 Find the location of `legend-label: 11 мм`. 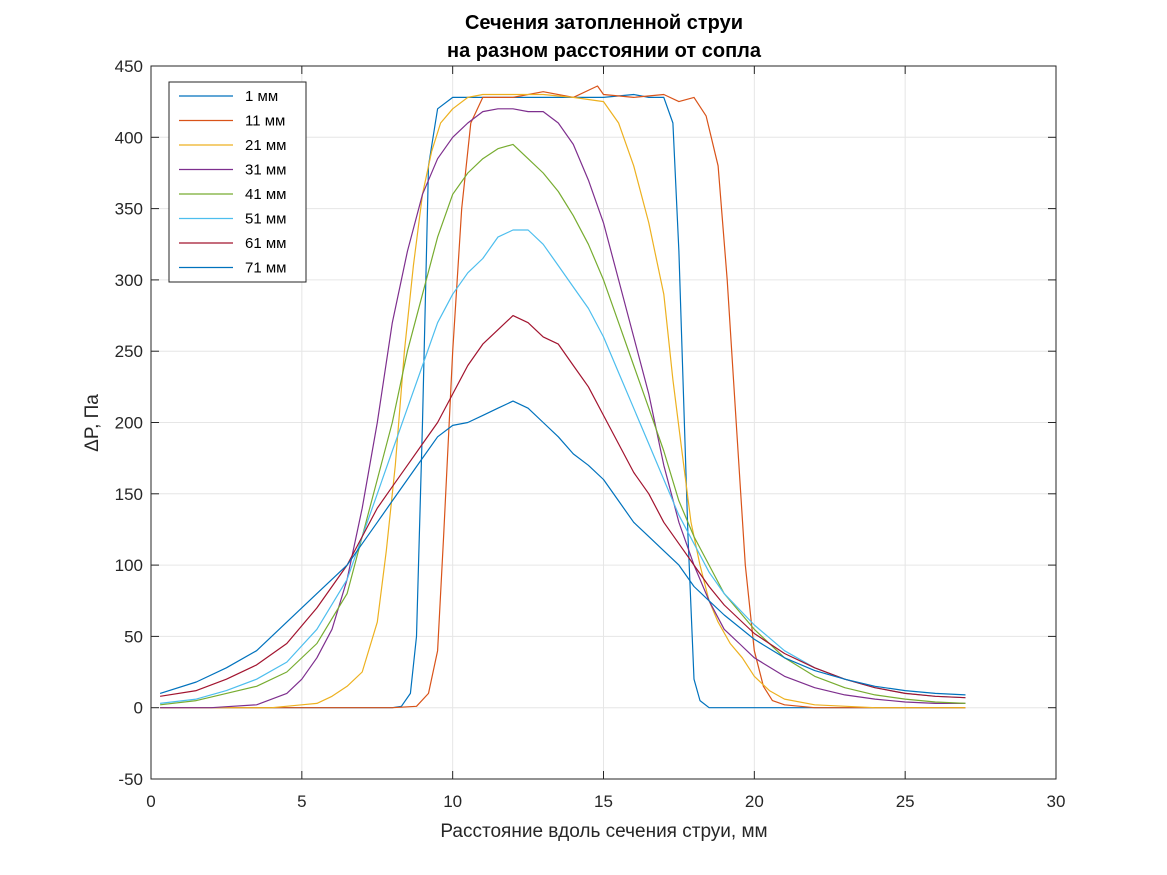

legend-label: 11 мм is located at coordinates (265, 121).